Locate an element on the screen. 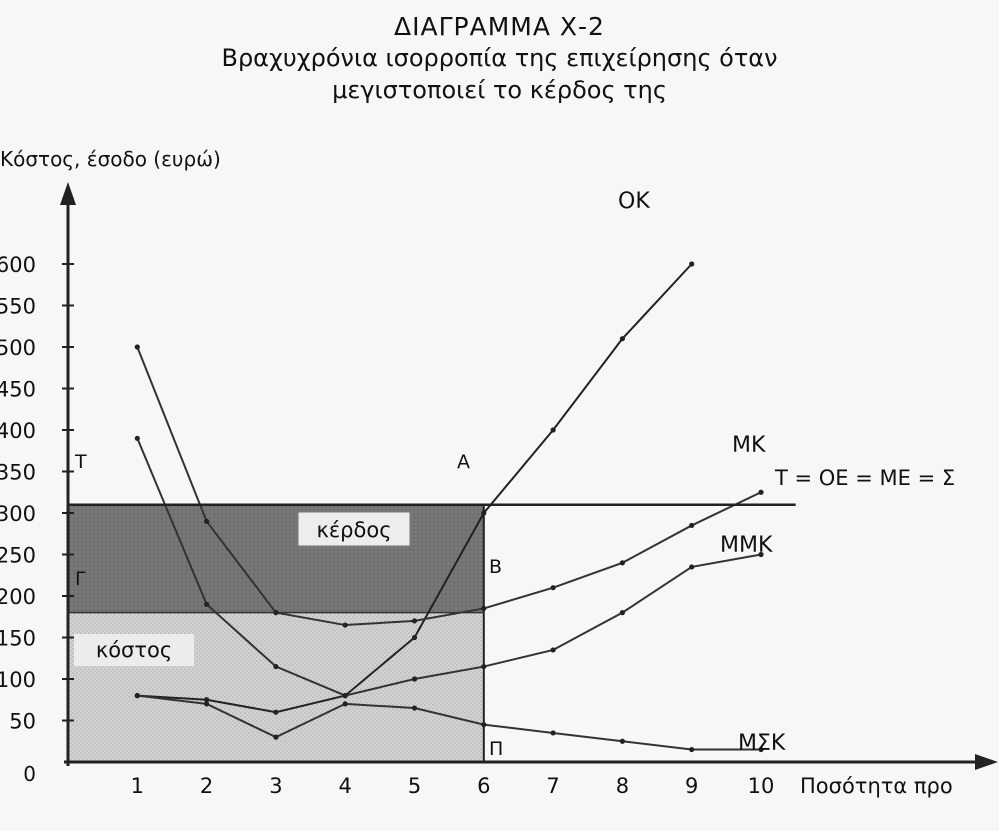  y-tick-label: 200 is located at coordinates (18, 597).